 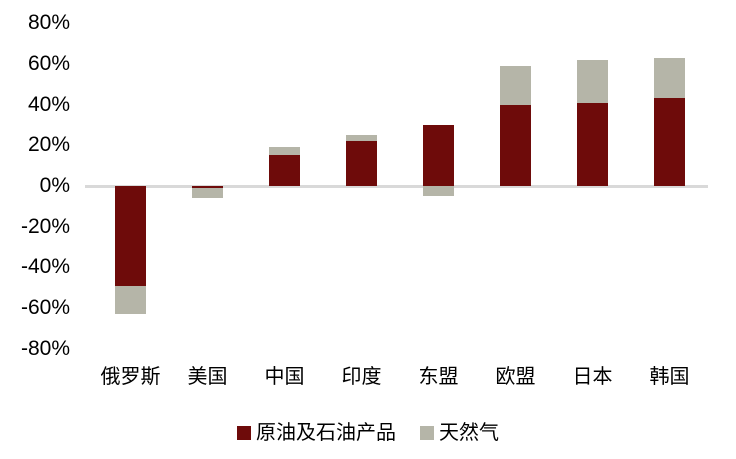 What do you see at coordinates (207, 377) in the screenshot?
I see `x-axis-category-label: 美国` at bounding box center [207, 377].